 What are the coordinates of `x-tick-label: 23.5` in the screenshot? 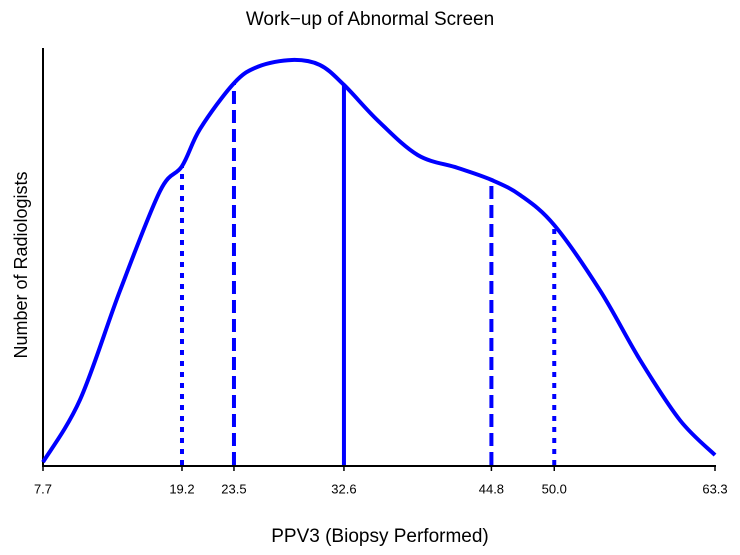 It's located at (233, 488).